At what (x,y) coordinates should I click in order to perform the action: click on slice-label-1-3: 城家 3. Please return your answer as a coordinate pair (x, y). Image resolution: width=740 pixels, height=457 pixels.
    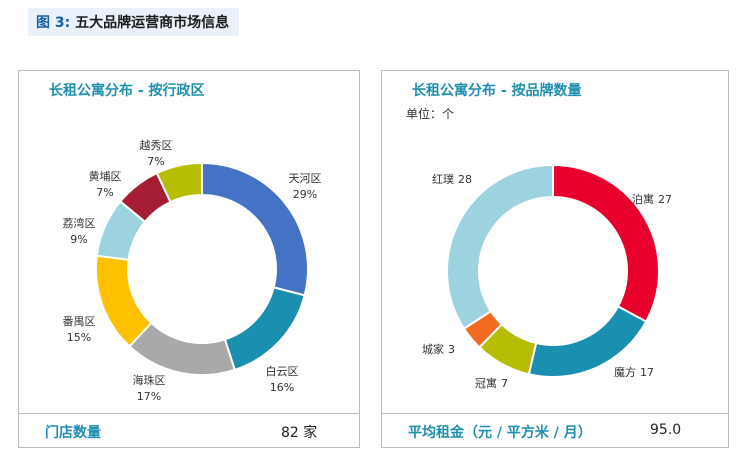
    Looking at the image, I should click on (438, 349).